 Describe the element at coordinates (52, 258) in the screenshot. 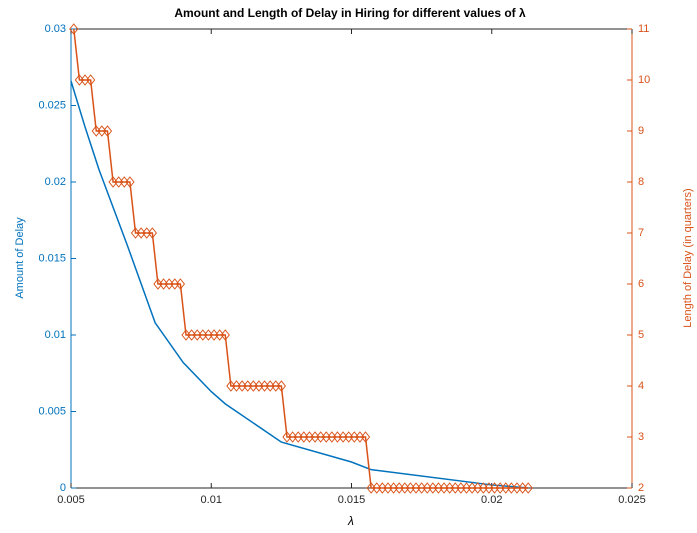

I see `y-tick-label: 0.015` at that location.